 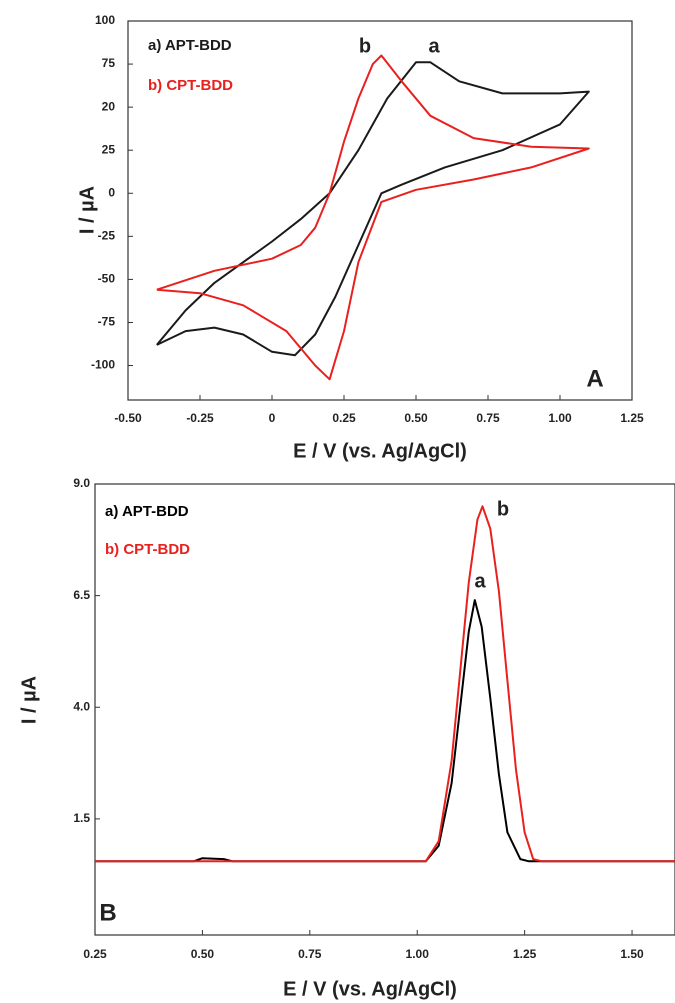 I want to click on y-tick-label: 1.5, so click(x=81, y=818).